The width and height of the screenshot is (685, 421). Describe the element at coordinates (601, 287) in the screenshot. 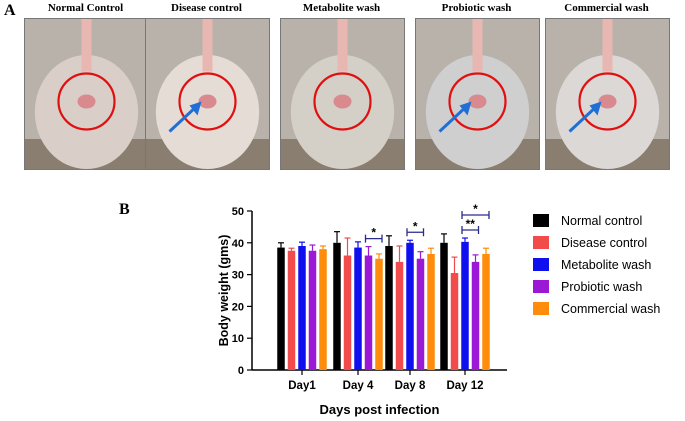

I see `legend-label: Probiotic wash` at that location.